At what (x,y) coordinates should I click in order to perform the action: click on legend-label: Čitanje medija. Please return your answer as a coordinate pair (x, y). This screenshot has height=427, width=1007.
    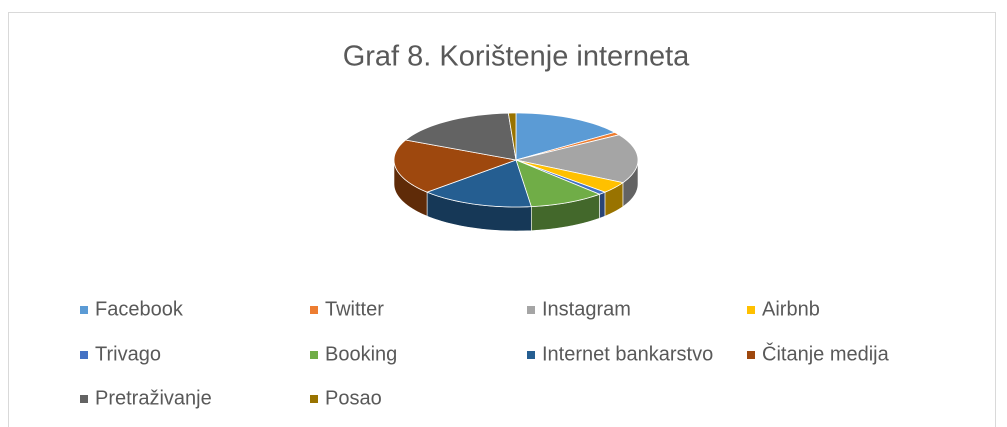
    Looking at the image, I should click on (826, 353).